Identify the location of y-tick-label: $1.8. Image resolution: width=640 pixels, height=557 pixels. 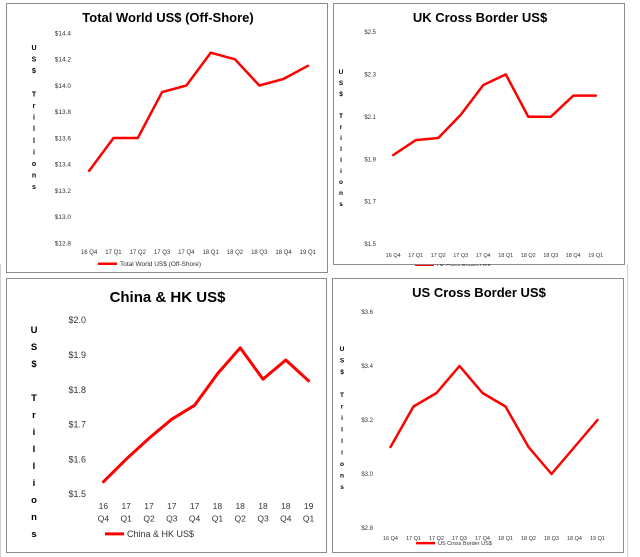
(77, 390).